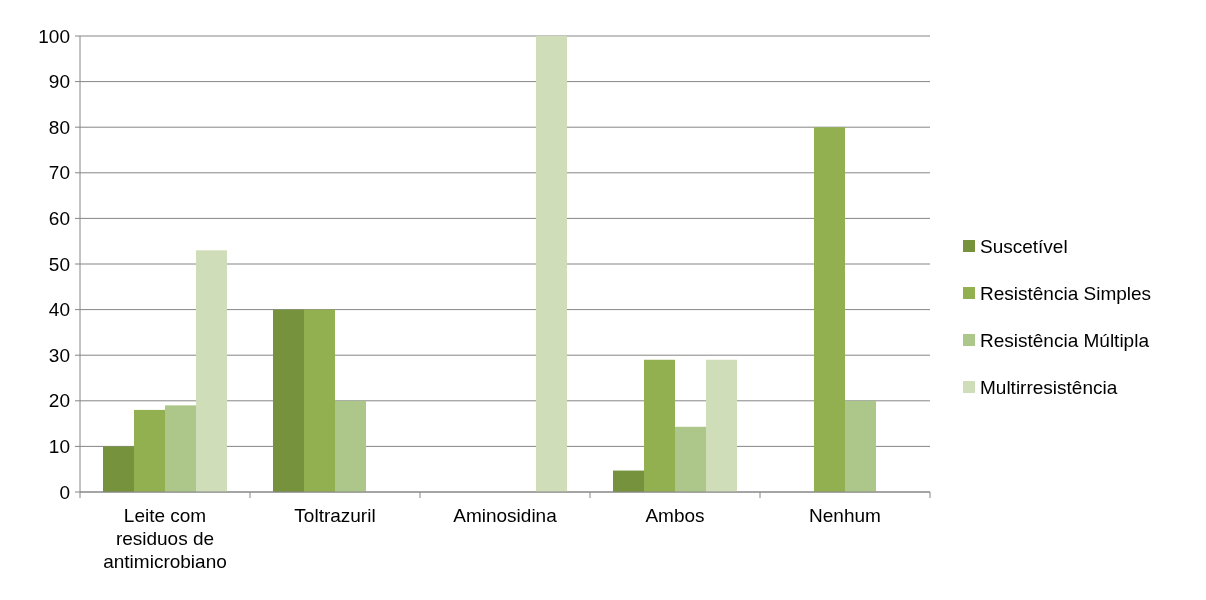  Describe the element at coordinates (505, 515) in the screenshot. I see `x-tick-label: Aminosidina` at that location.